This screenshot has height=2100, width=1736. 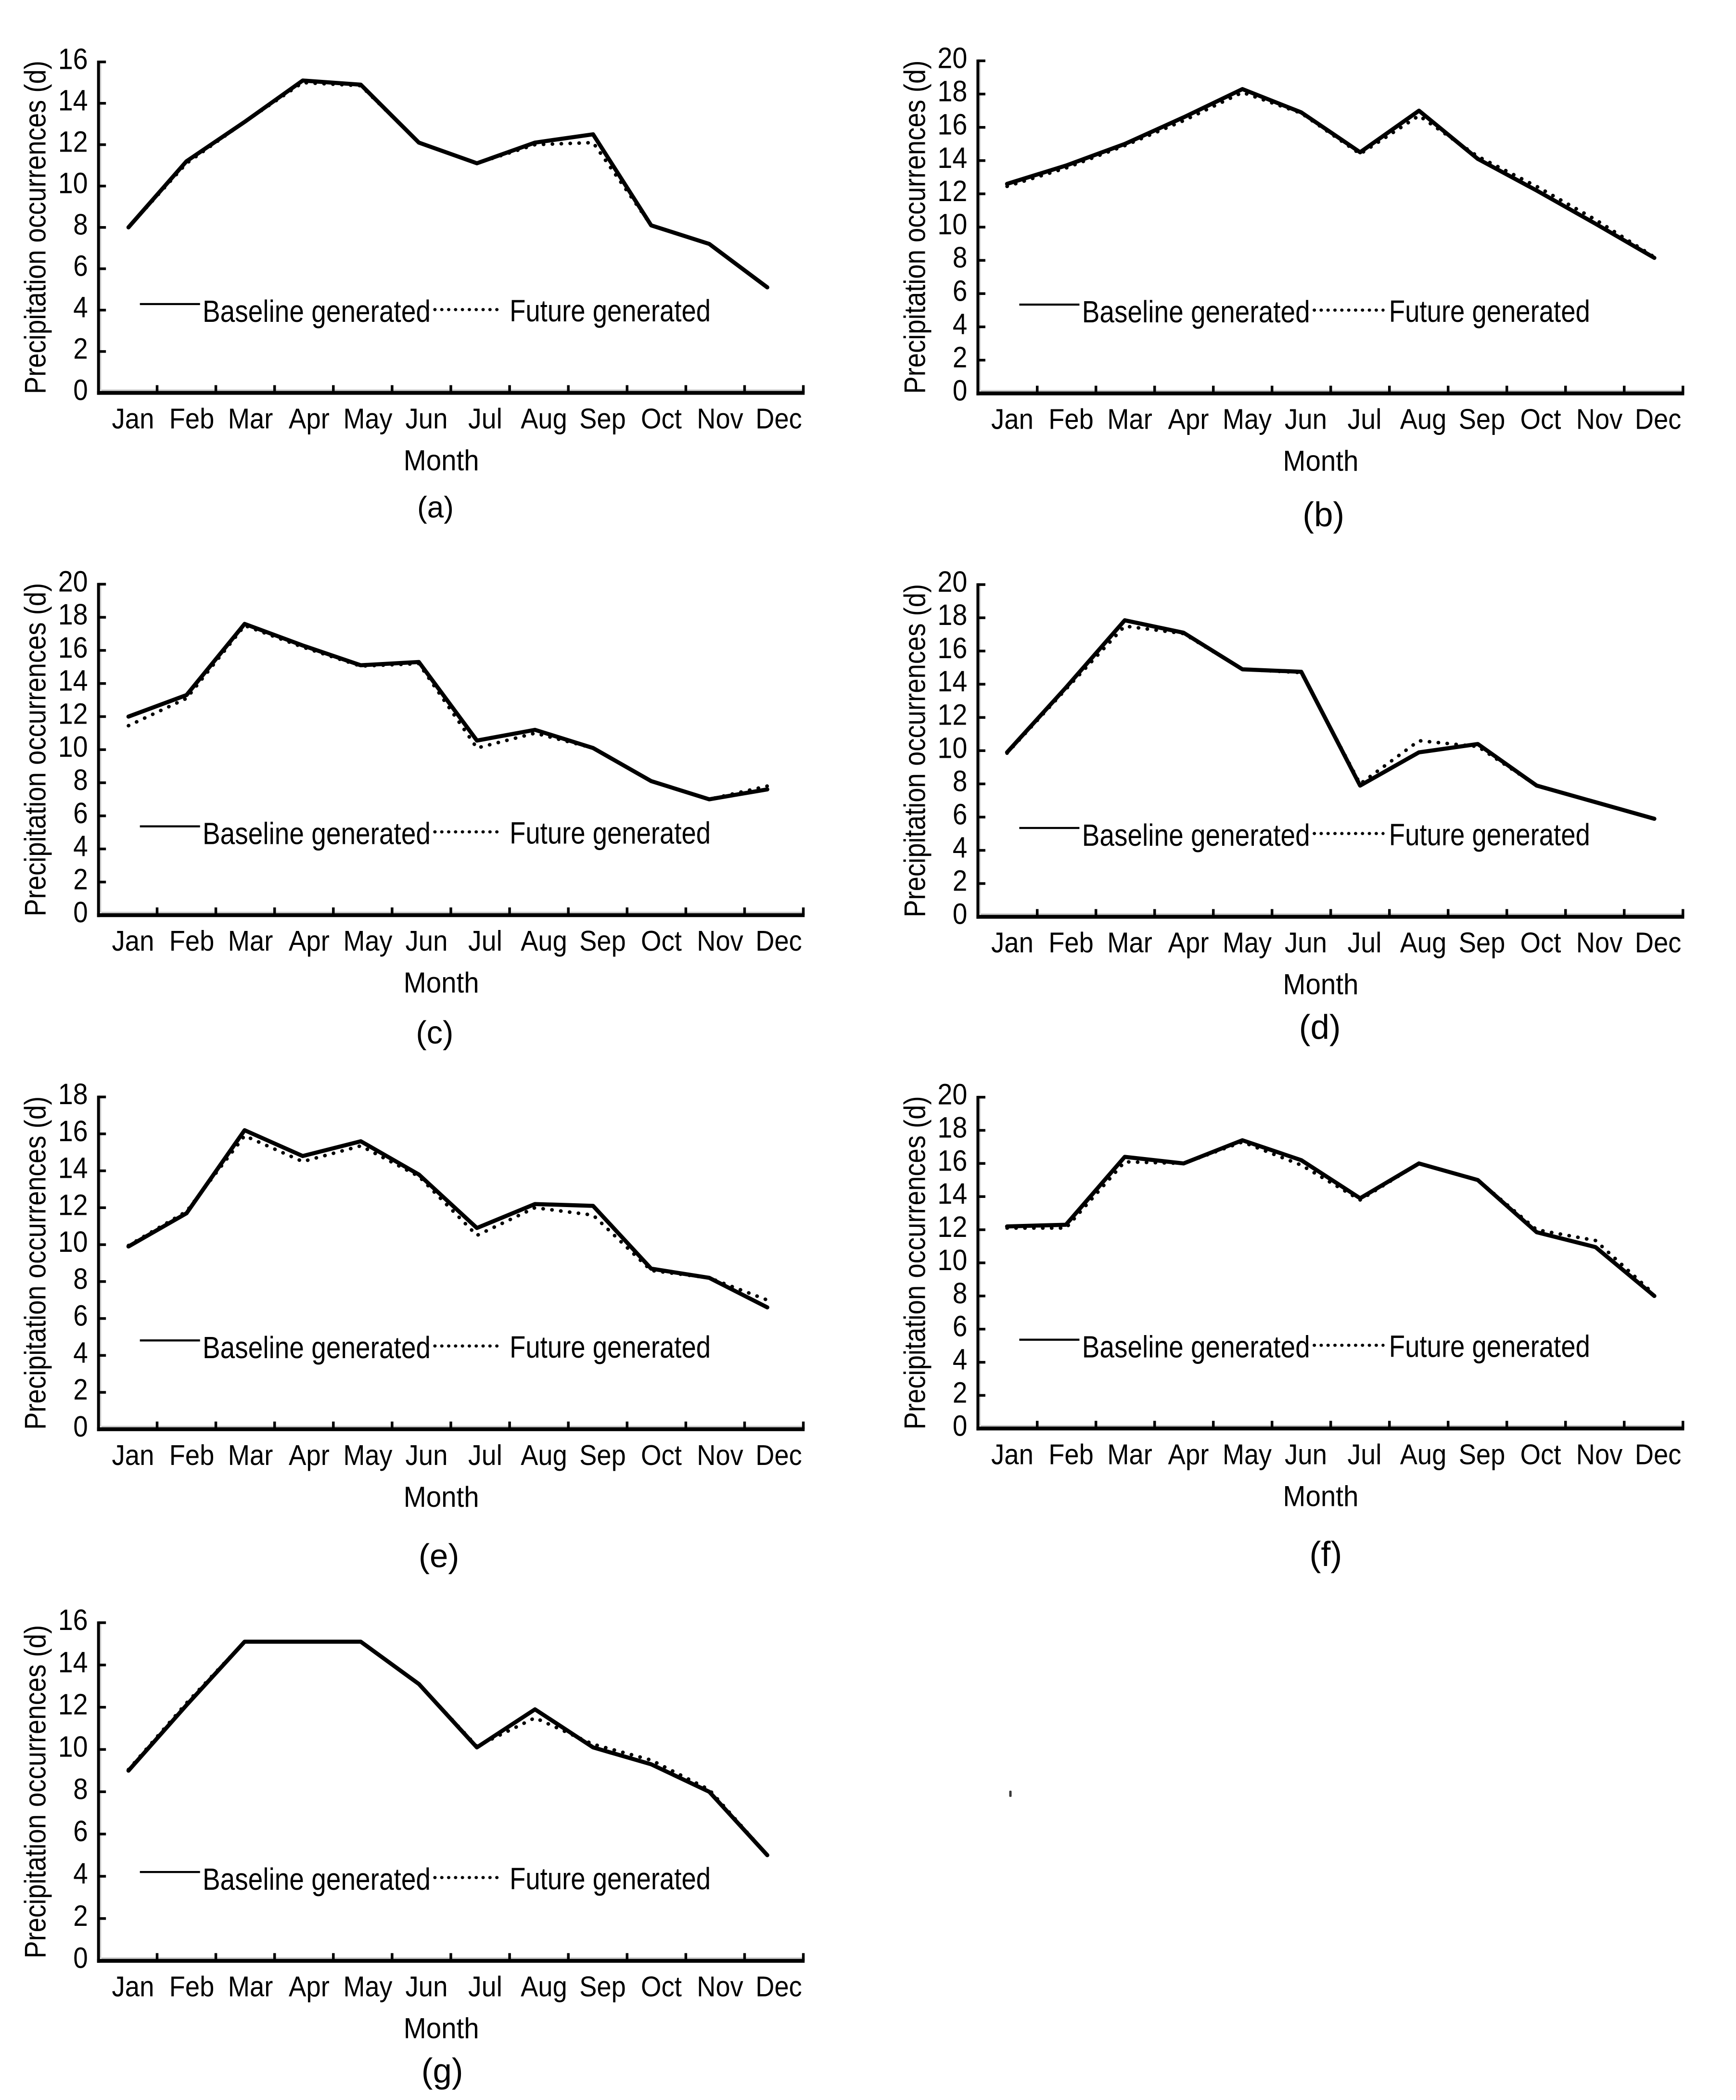 What do you see at coordinates (80, 1959) in the screenshot?
I see `svg-text: 0` at bounding box center [80, 1959].